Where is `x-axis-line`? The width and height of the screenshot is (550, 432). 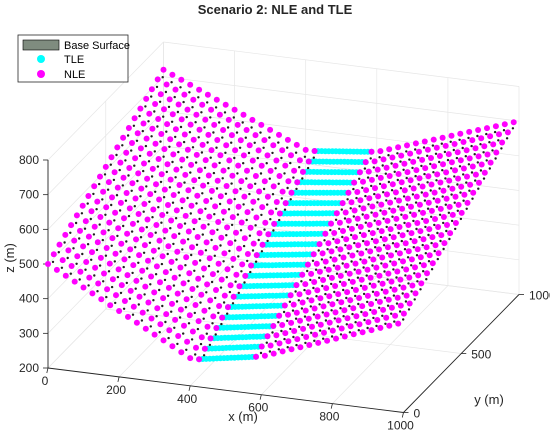 x-axis-line is located at coordinates (225, 390).